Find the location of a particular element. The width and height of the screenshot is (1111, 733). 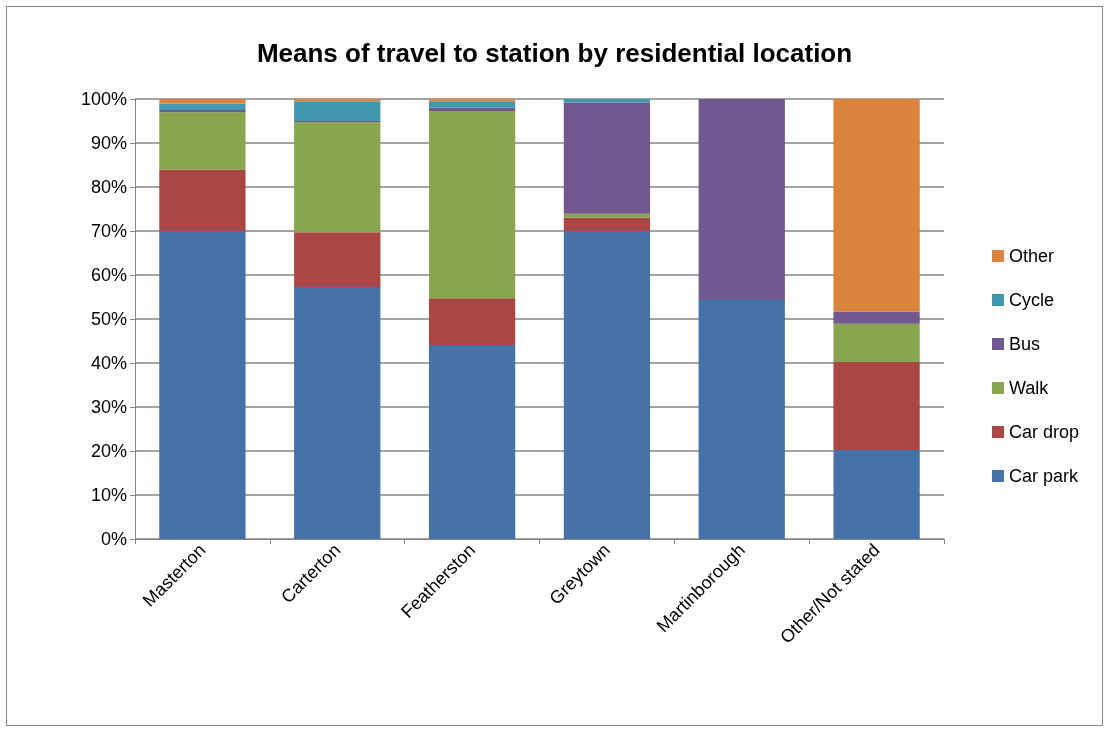

y-tick-label: 0% is located at coordinates (113, 539).